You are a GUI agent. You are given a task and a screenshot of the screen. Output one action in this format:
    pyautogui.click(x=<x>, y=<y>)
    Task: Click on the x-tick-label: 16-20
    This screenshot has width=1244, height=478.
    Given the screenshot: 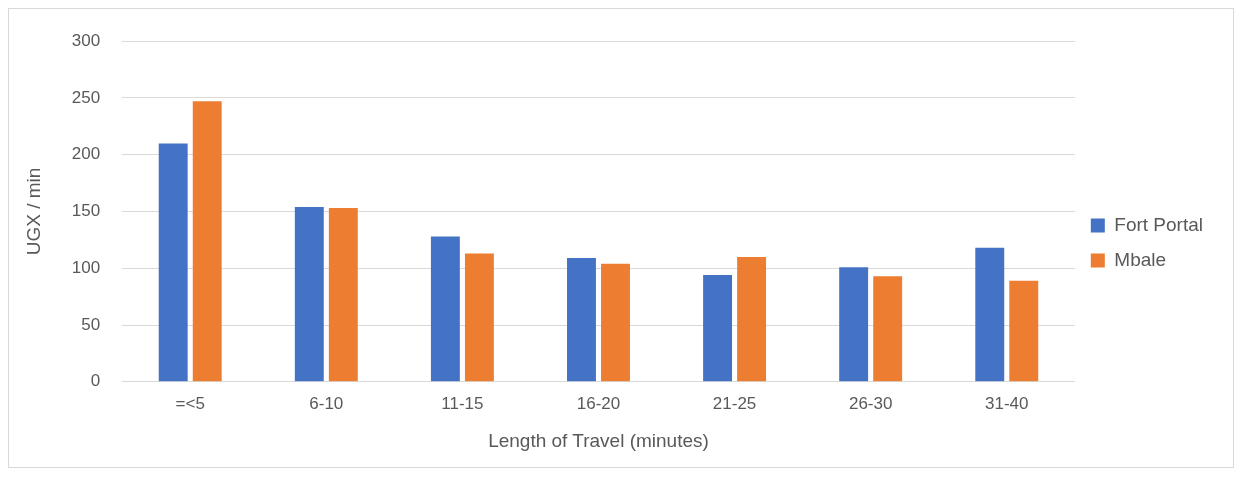 What is the action you would take?
    pyautogui.click(x=598, y=403)
    